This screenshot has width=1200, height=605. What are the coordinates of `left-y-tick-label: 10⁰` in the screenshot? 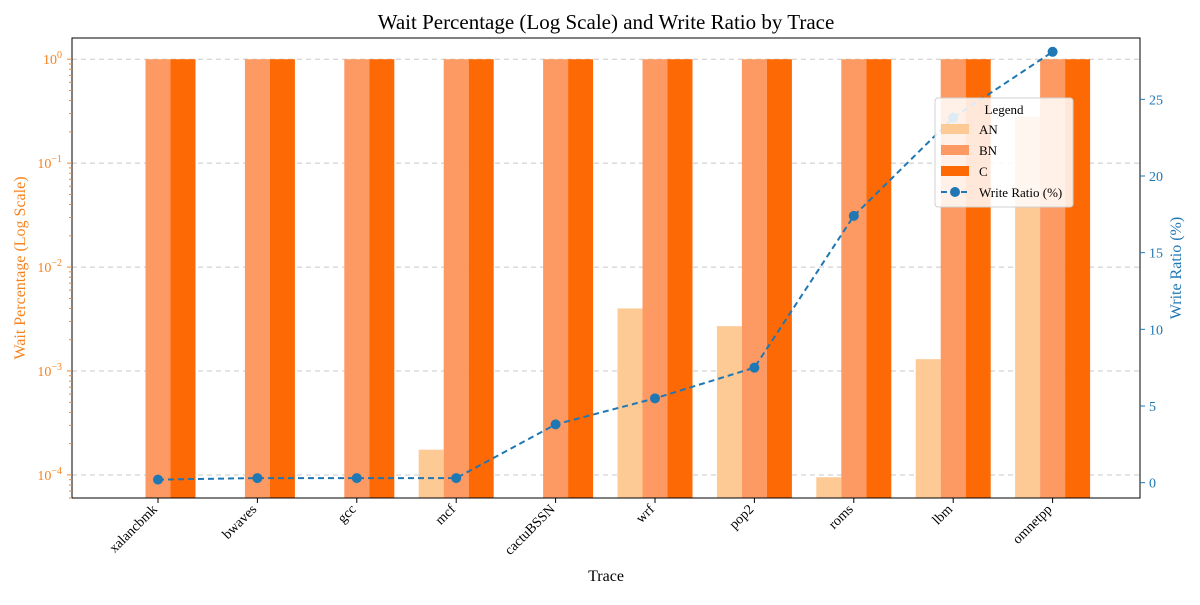 It's located at (52, 59).